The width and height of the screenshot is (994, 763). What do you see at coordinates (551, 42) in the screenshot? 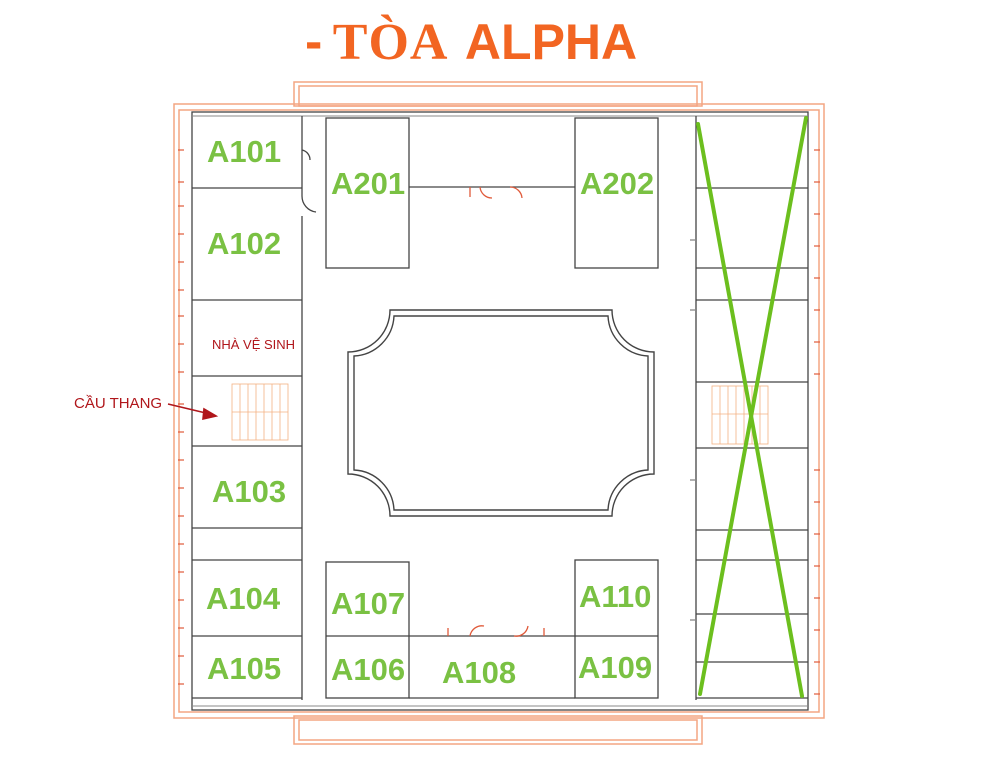
I see `title-alpha: ALPHA` at bounding box center [551, 42].